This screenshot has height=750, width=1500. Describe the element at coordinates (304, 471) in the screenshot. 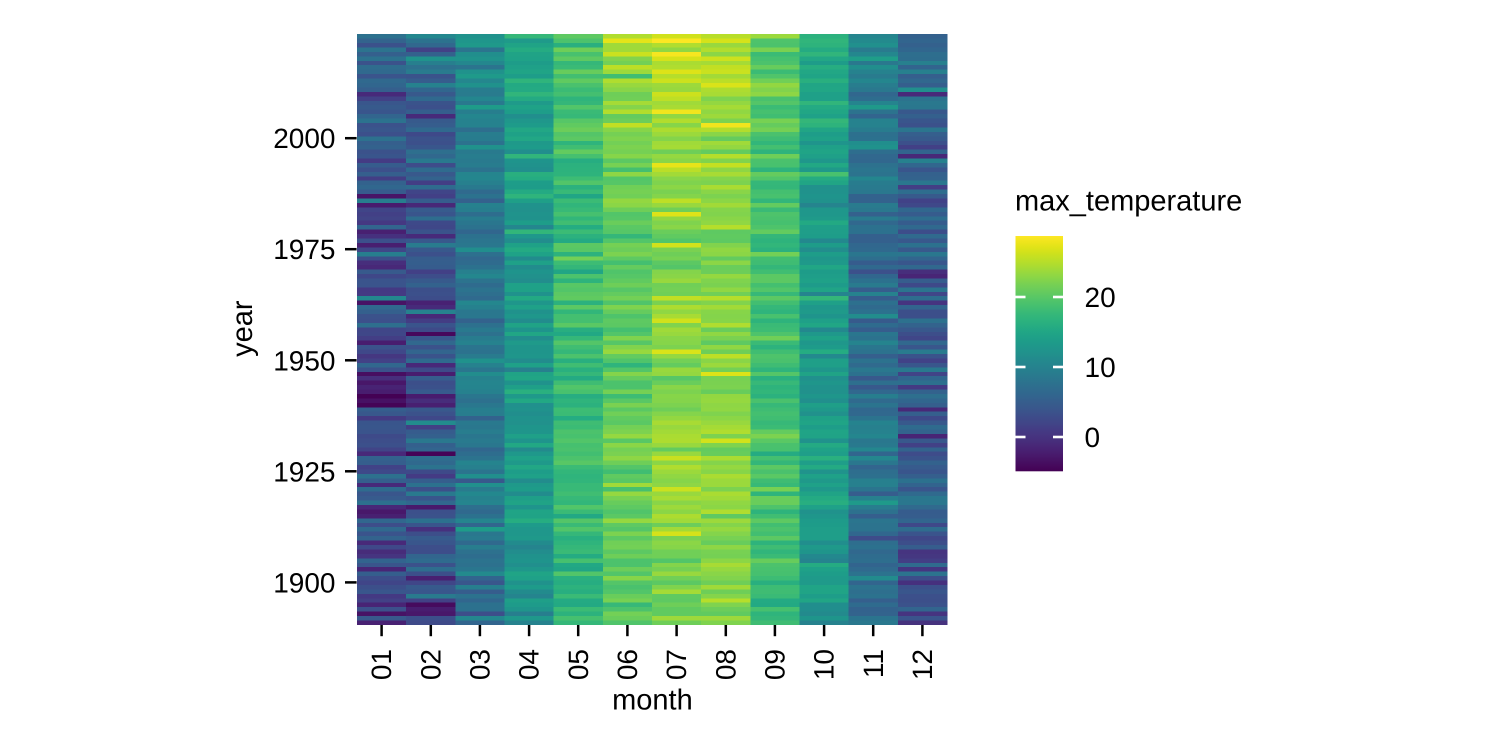

I see `svg-text: 1925` at that location.